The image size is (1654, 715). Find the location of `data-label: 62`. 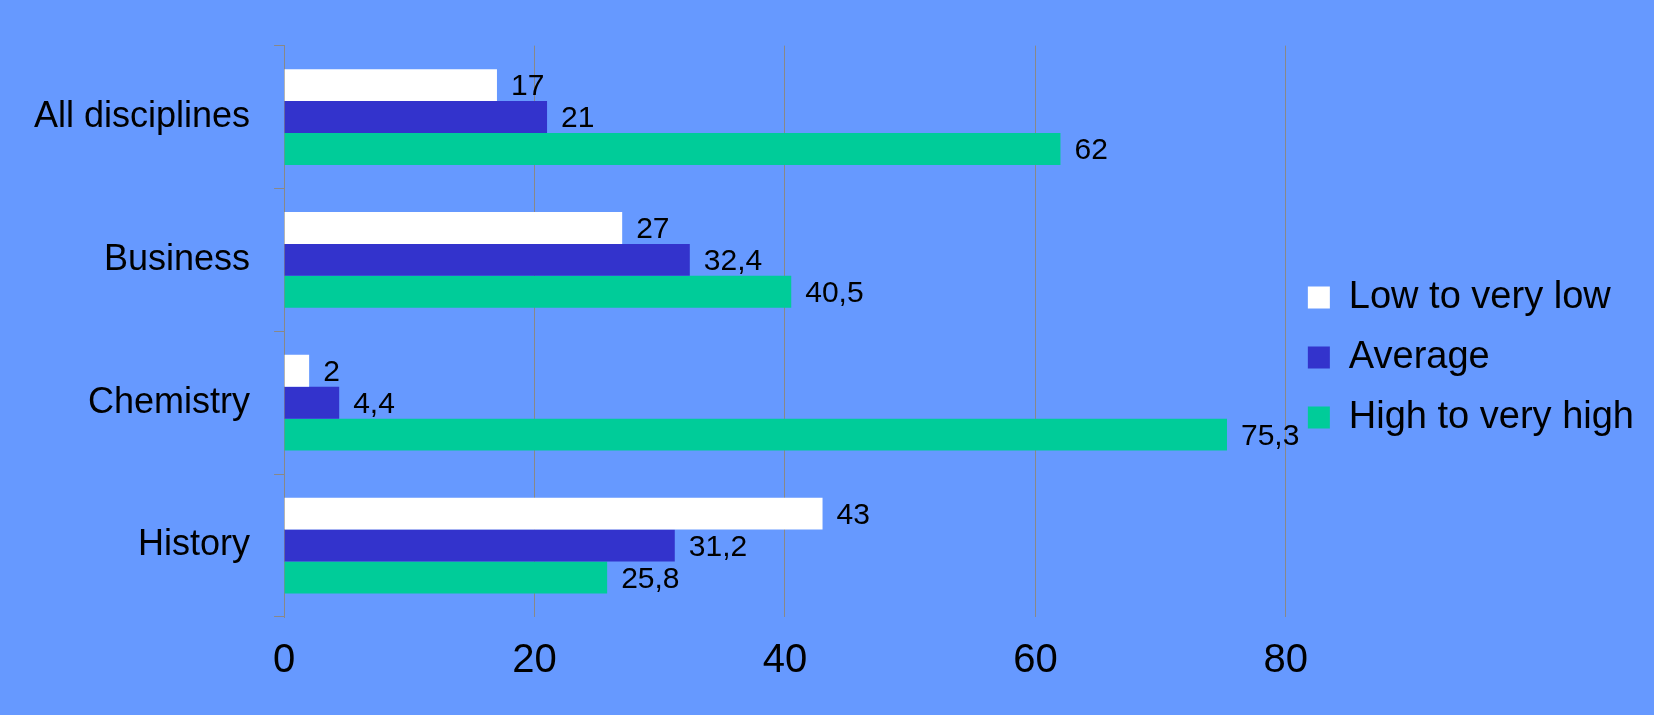

data-label: 62 is located at coordinates (1091, 149).